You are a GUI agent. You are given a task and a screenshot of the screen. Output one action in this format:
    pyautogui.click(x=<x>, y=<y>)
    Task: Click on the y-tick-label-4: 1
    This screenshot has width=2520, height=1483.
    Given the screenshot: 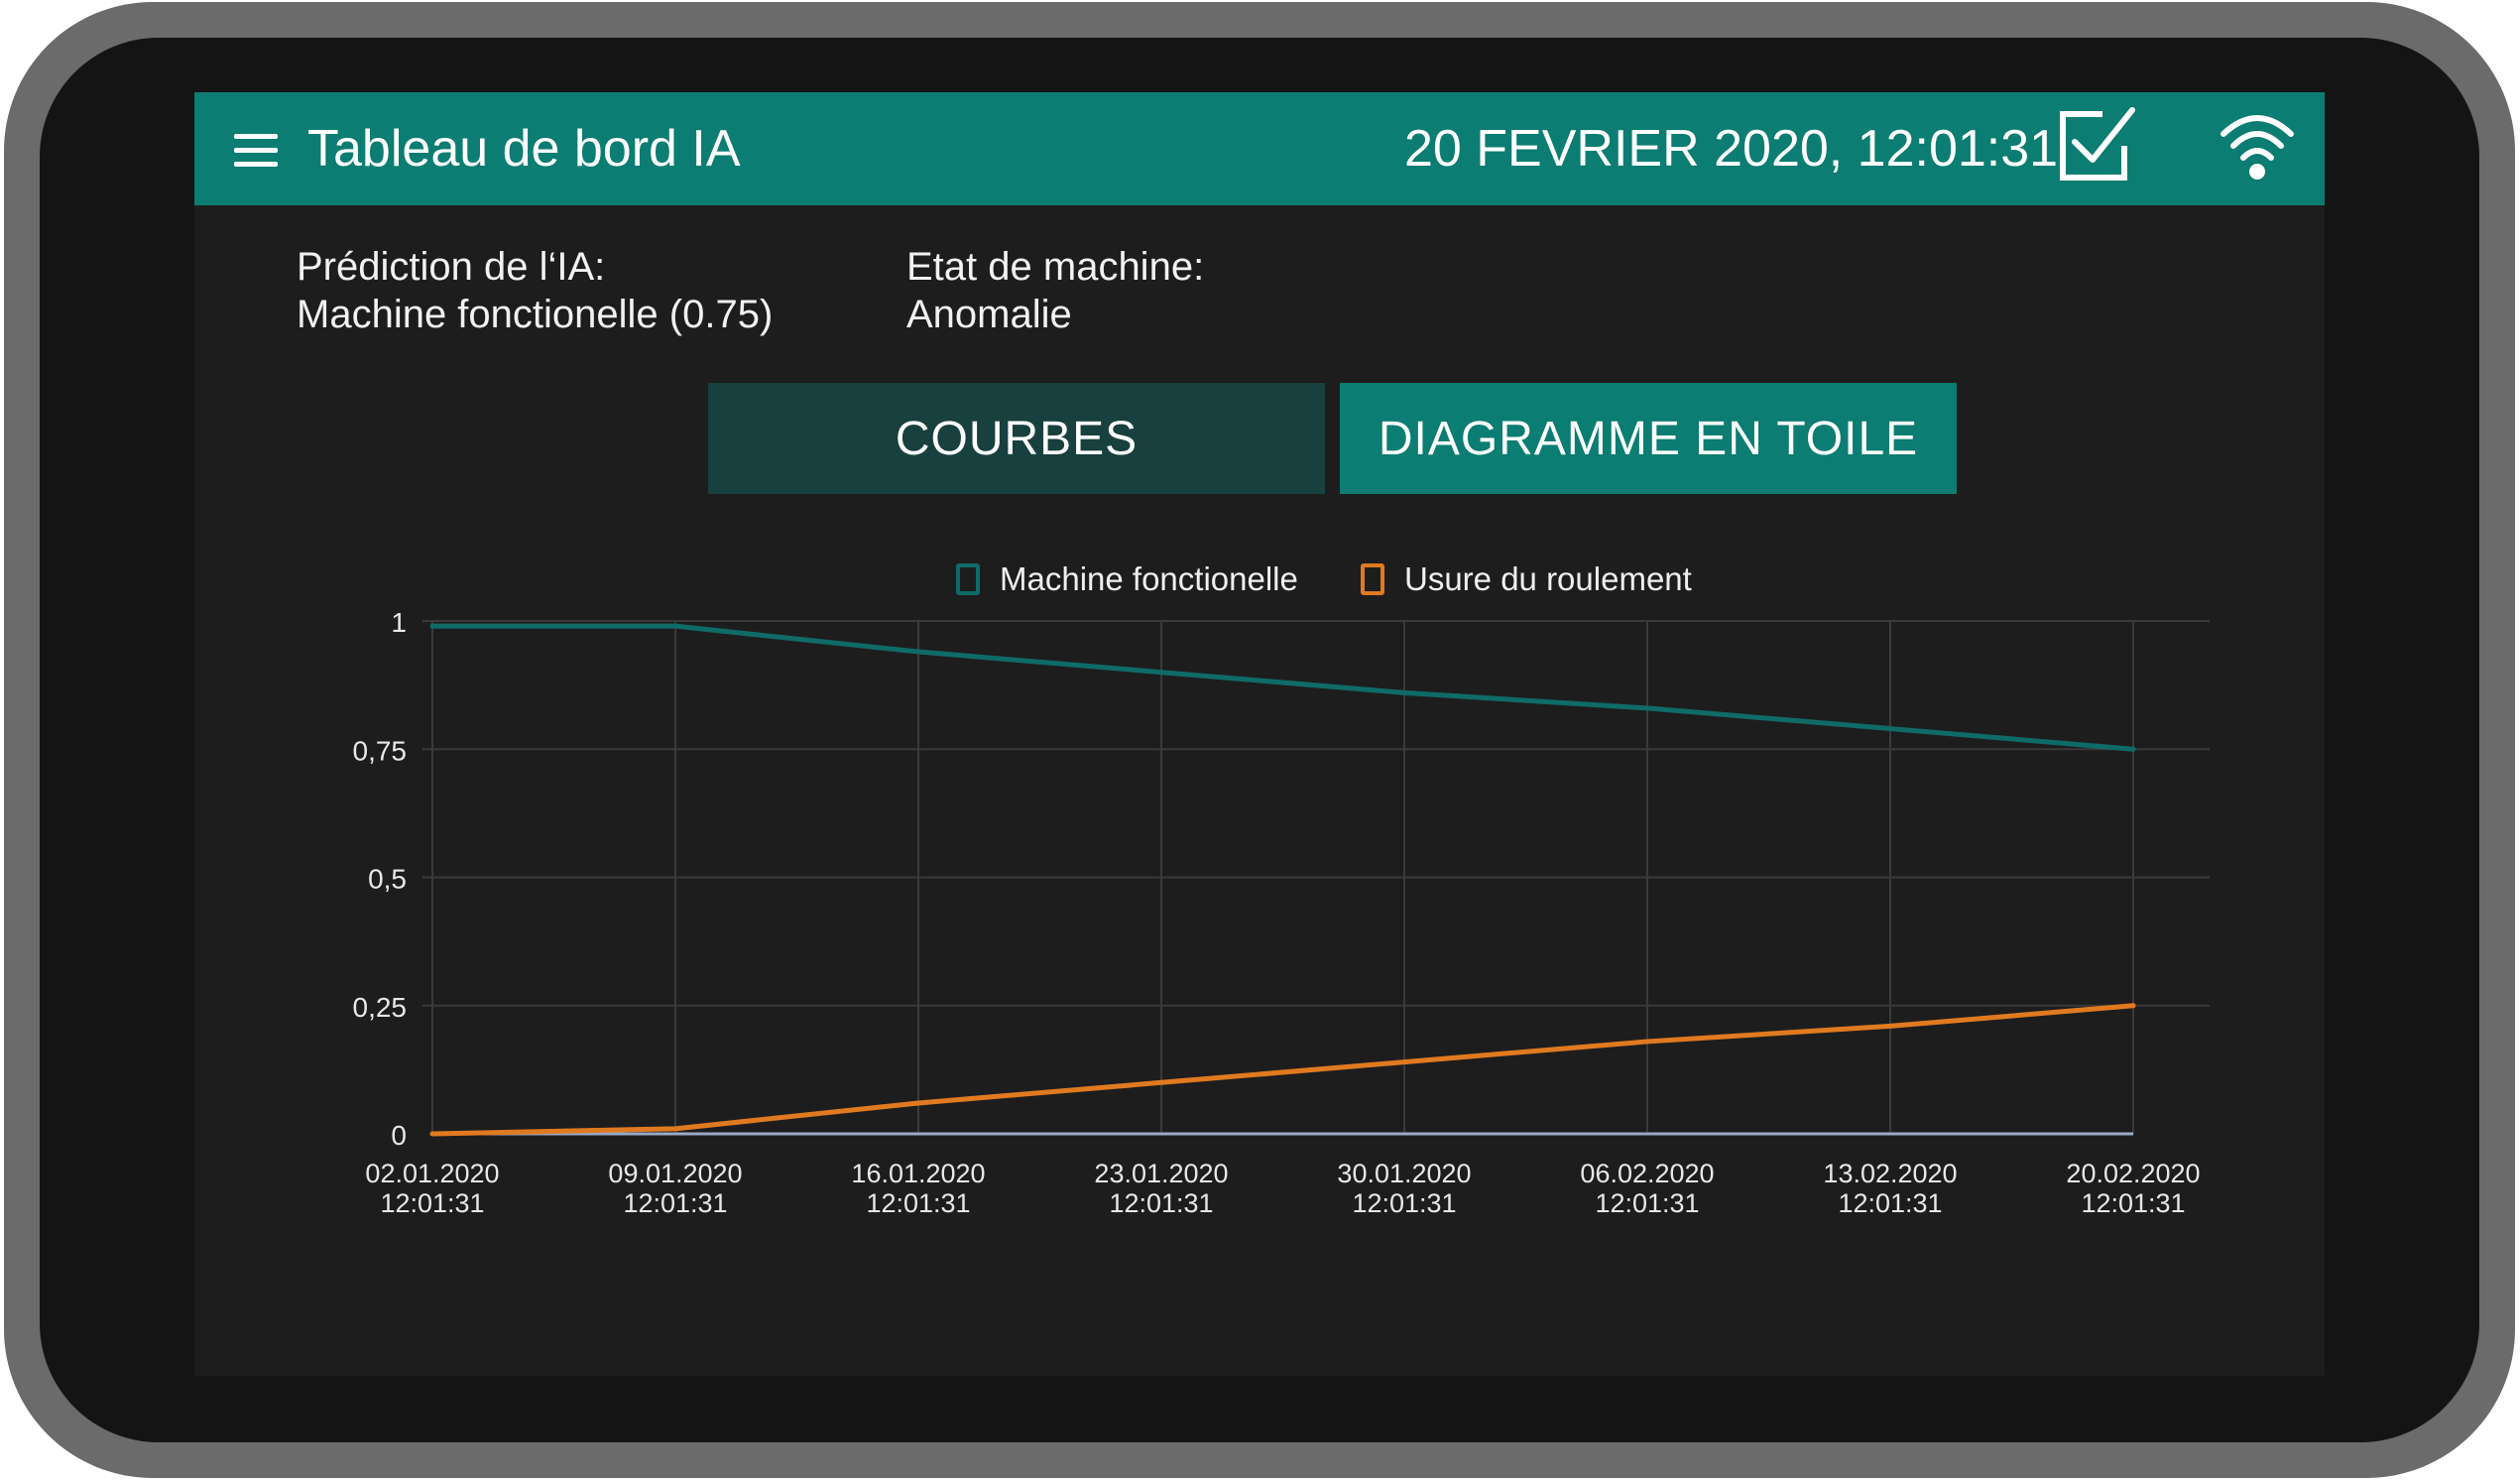 What is the action you would take?
    pyautogui.click(x=399, y=622)
    